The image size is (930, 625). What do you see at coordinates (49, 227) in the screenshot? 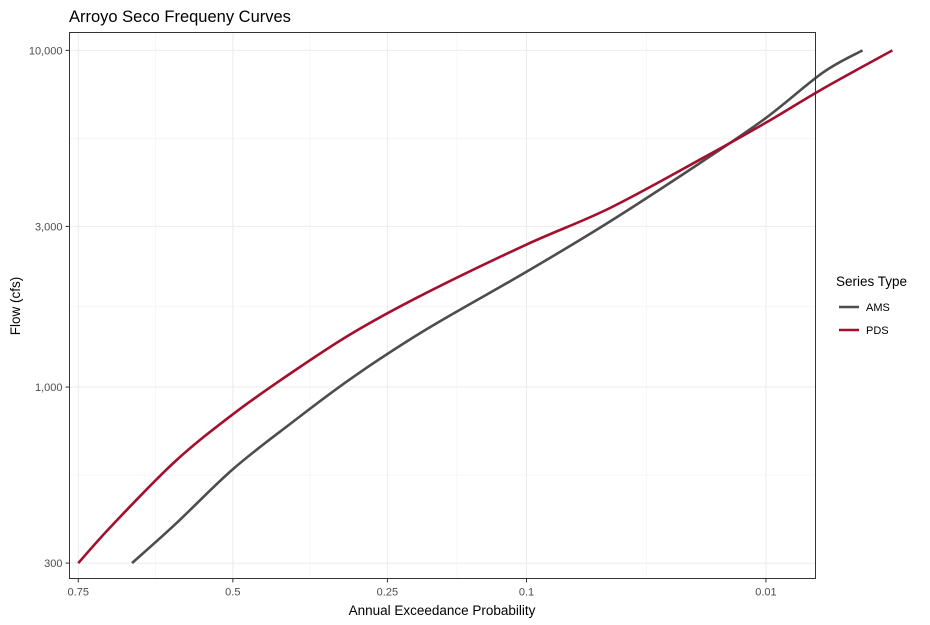
I see `y-tick-label: 3,000` at bounding box center [49, 227].